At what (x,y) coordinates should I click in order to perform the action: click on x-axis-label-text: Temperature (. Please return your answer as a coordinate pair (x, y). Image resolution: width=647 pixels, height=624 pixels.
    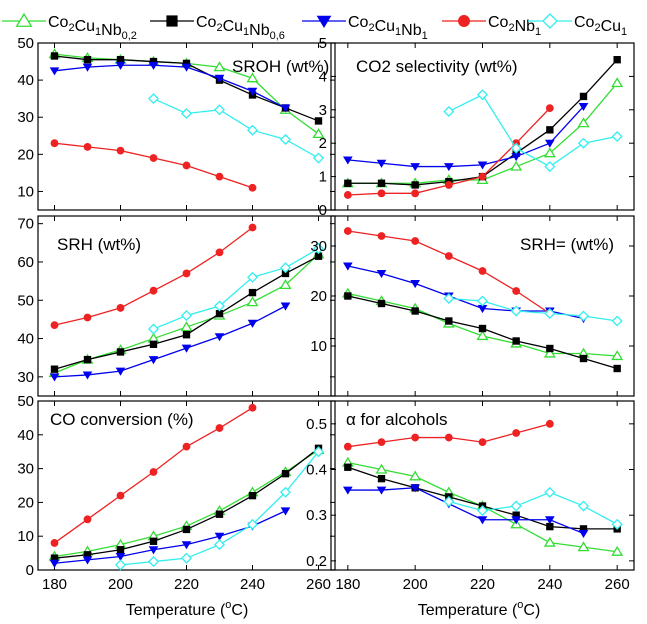
    Looking at the image, I should click on (468, 610).